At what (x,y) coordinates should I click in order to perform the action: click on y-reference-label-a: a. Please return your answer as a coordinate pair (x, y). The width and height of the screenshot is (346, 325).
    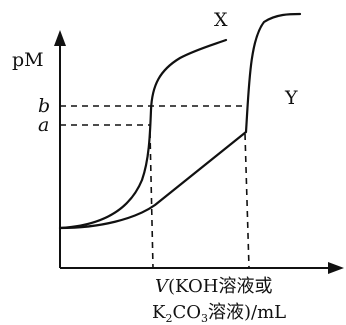
    Looking at the image, I should click on (43, 125).